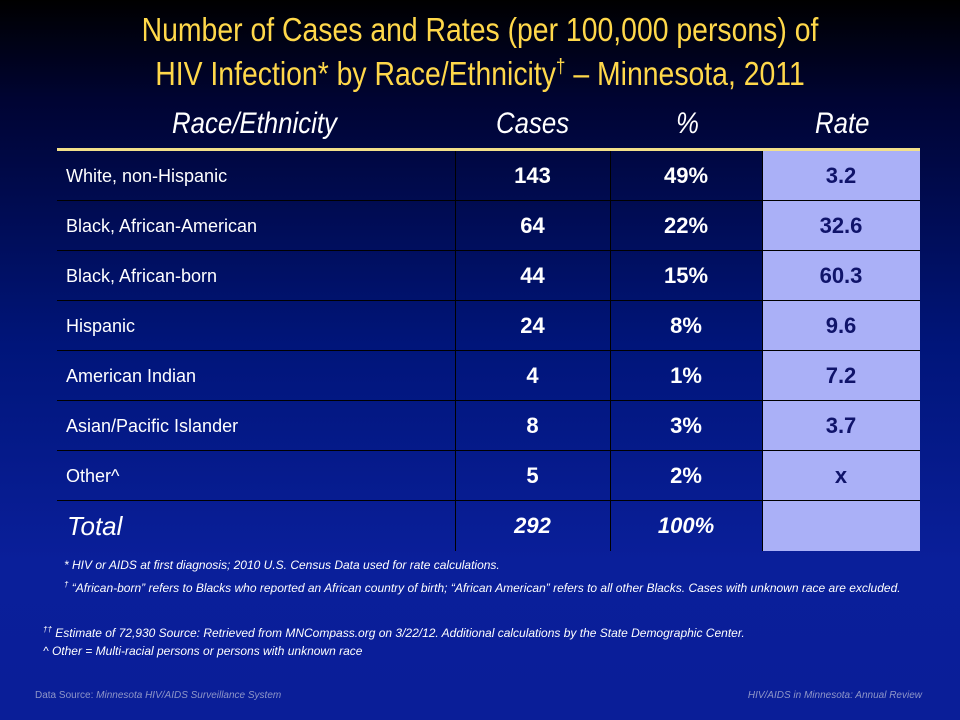 Image resolution: width=960 pixels, height=720 pixels. What do you see at coordinates (66, 695) in the screenshot?
I see `footer-source-prefix: Data Source:` at bounding box center [66, 695].